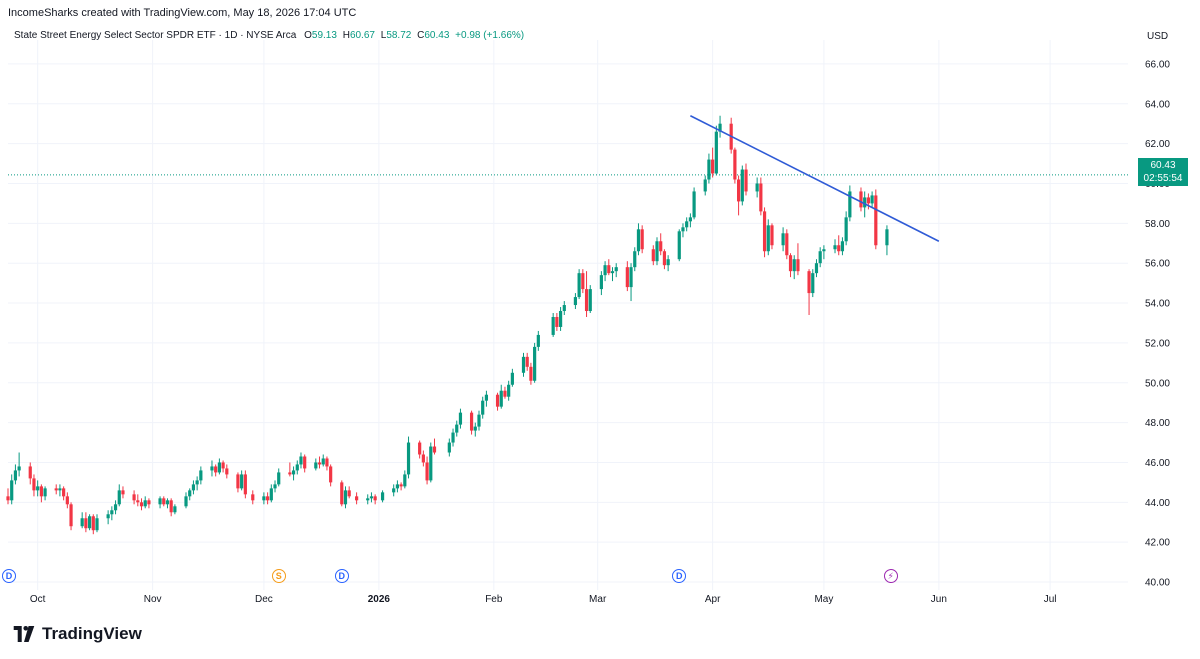 The height and width of the screenshot is (659, 1200). I want to click on brand-name: TradingView, so click(92, 633).